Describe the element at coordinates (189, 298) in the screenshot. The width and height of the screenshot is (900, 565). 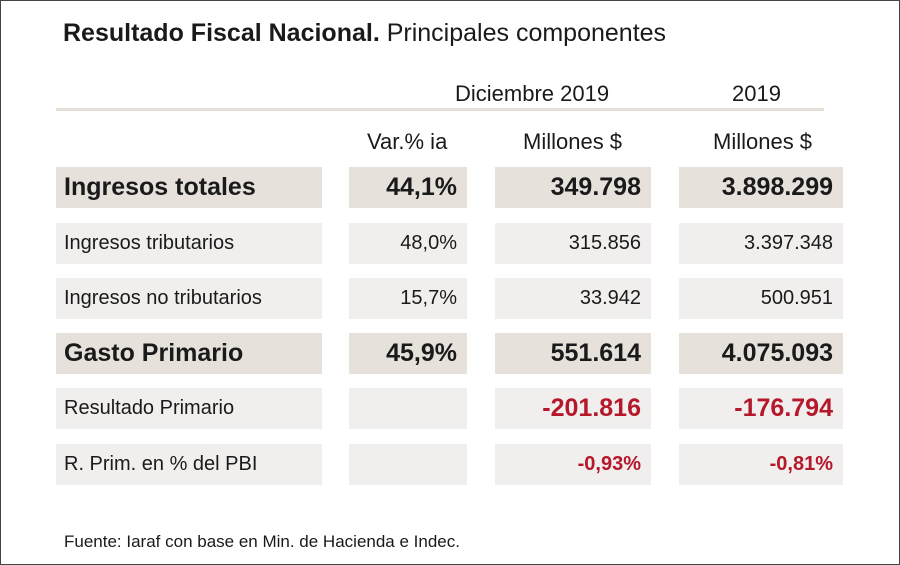
I see `row-label-ingresos-no-tributarios: Ingresos no tributarios` at that location.